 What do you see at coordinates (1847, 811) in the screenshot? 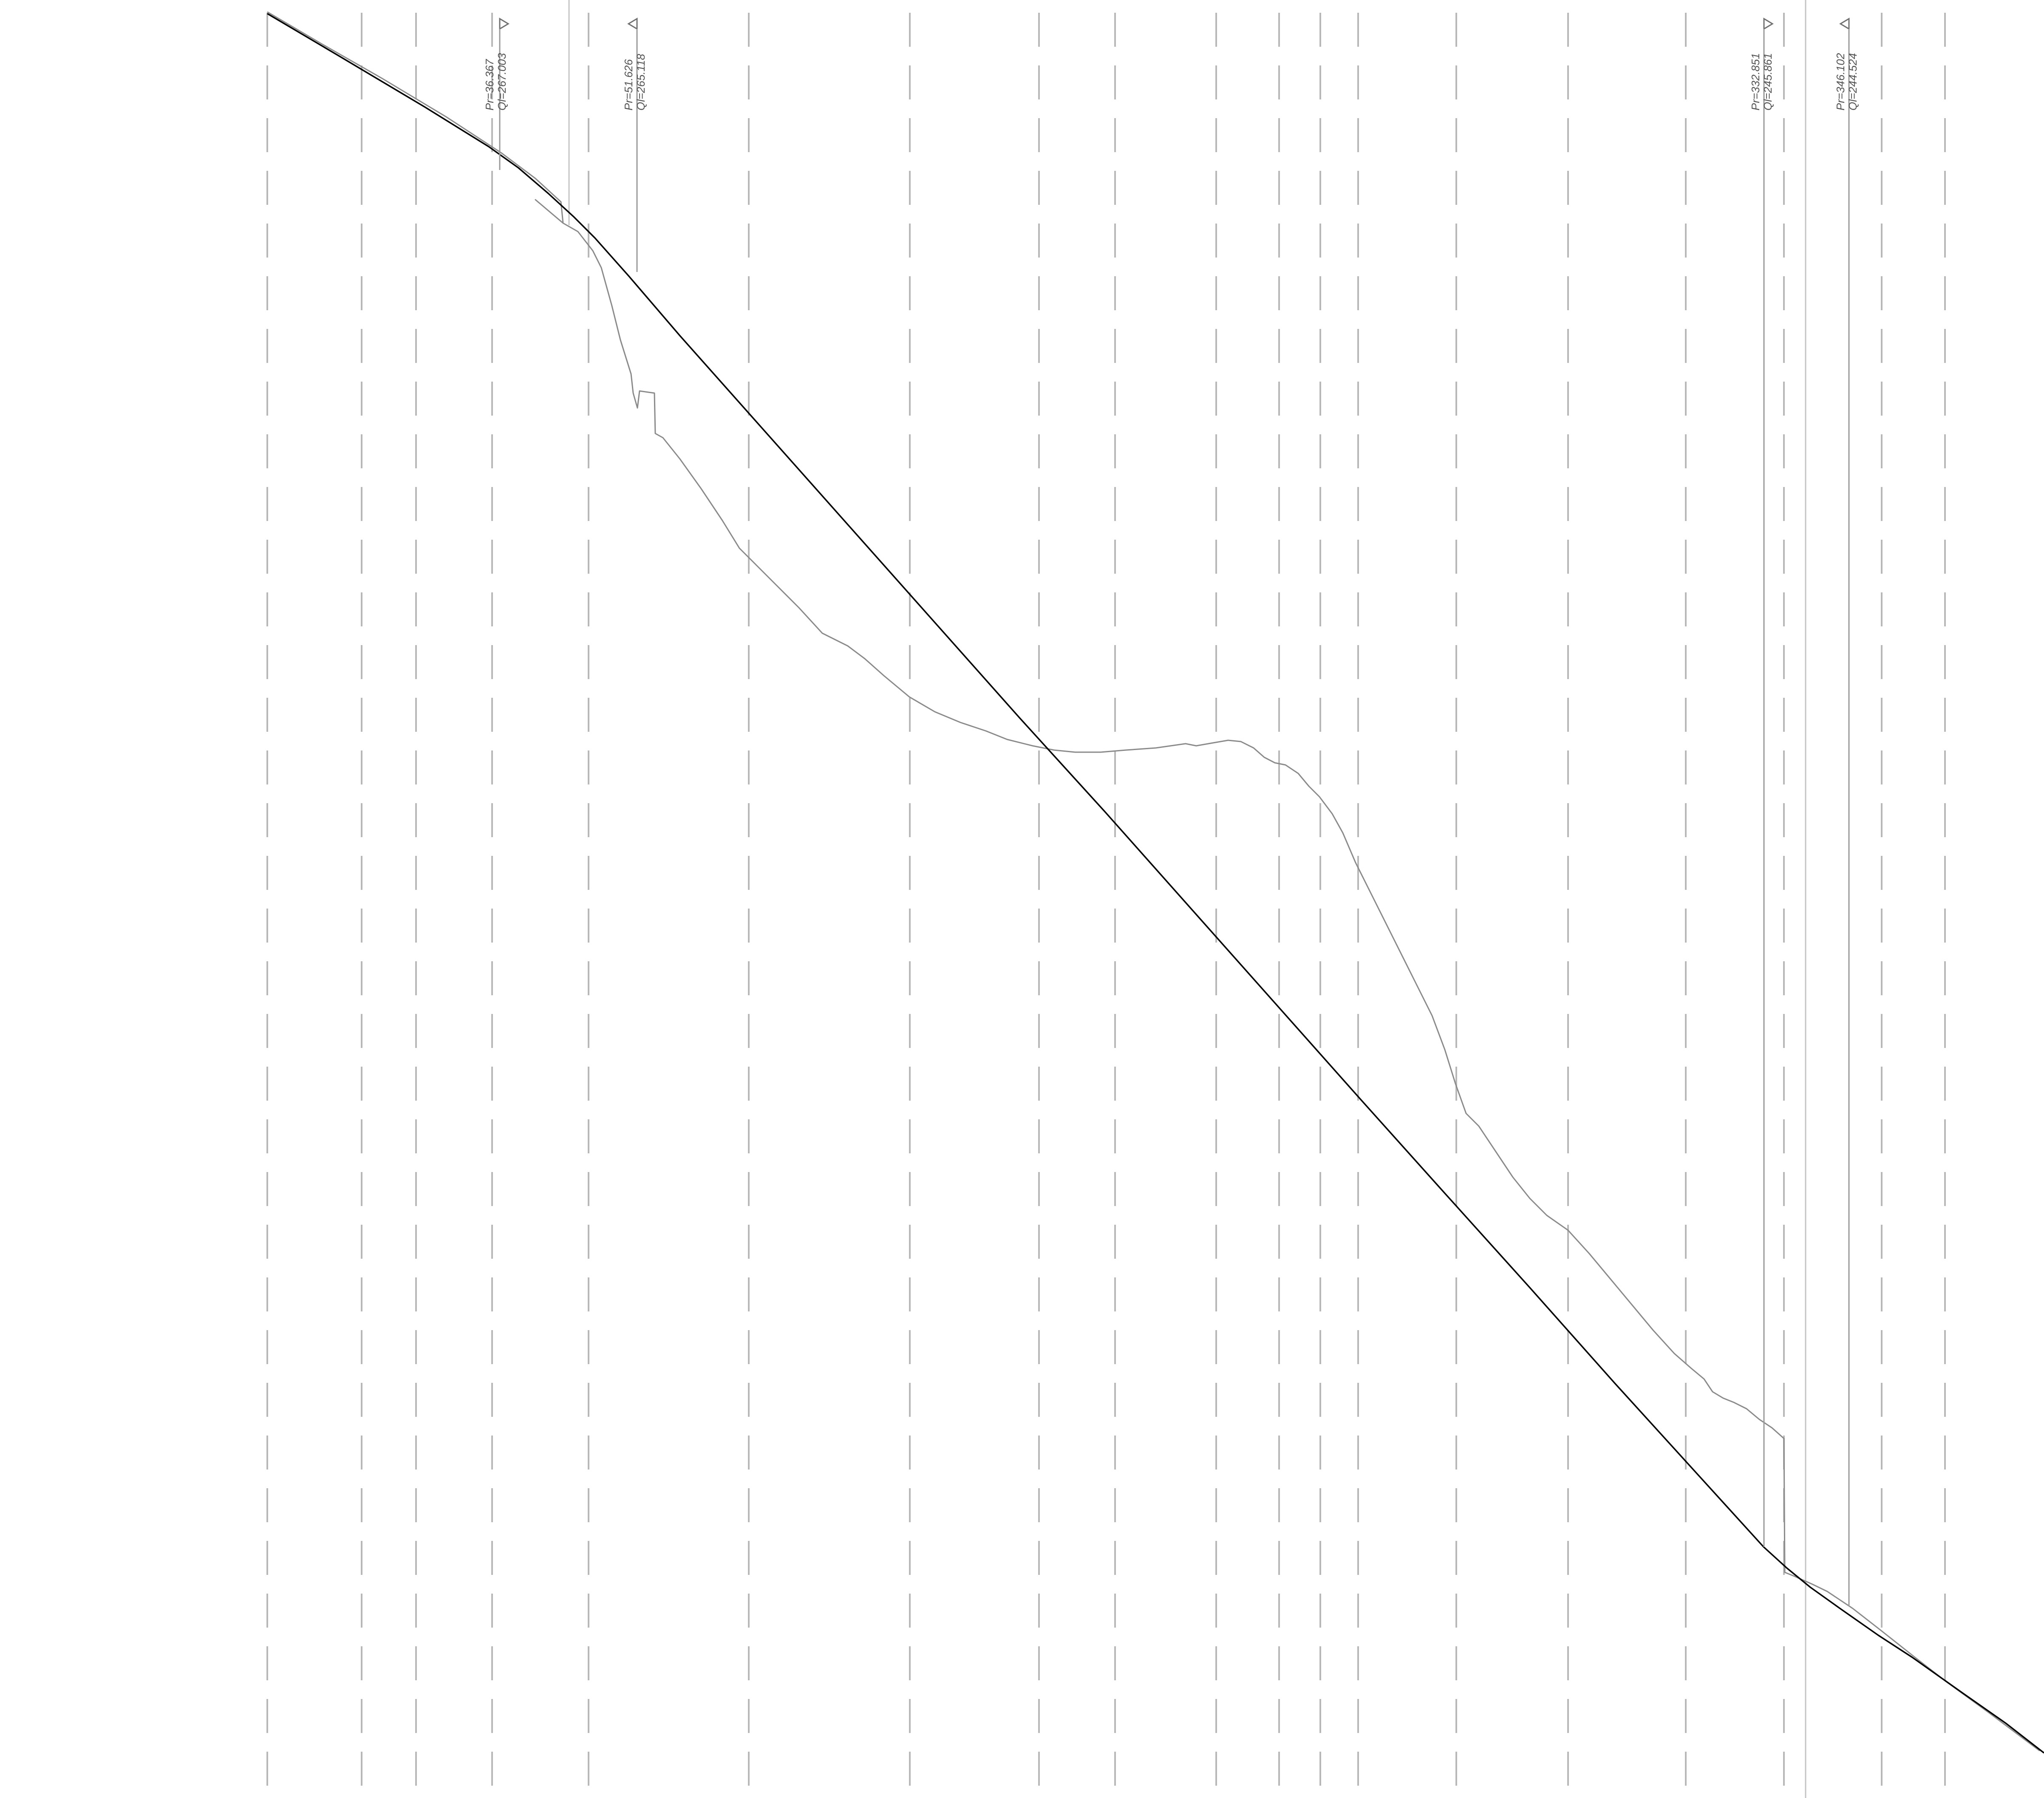
I see `annotation-pc-4: Pr=346.102 Ql=244.524` at bounding box center [1847, 811].